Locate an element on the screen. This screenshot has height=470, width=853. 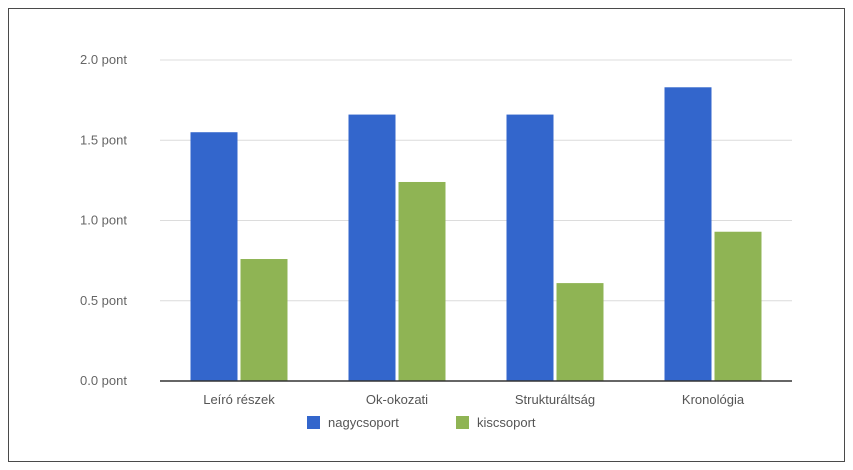
x-tick-label: Kronológia is located at coordinates (713, 399).